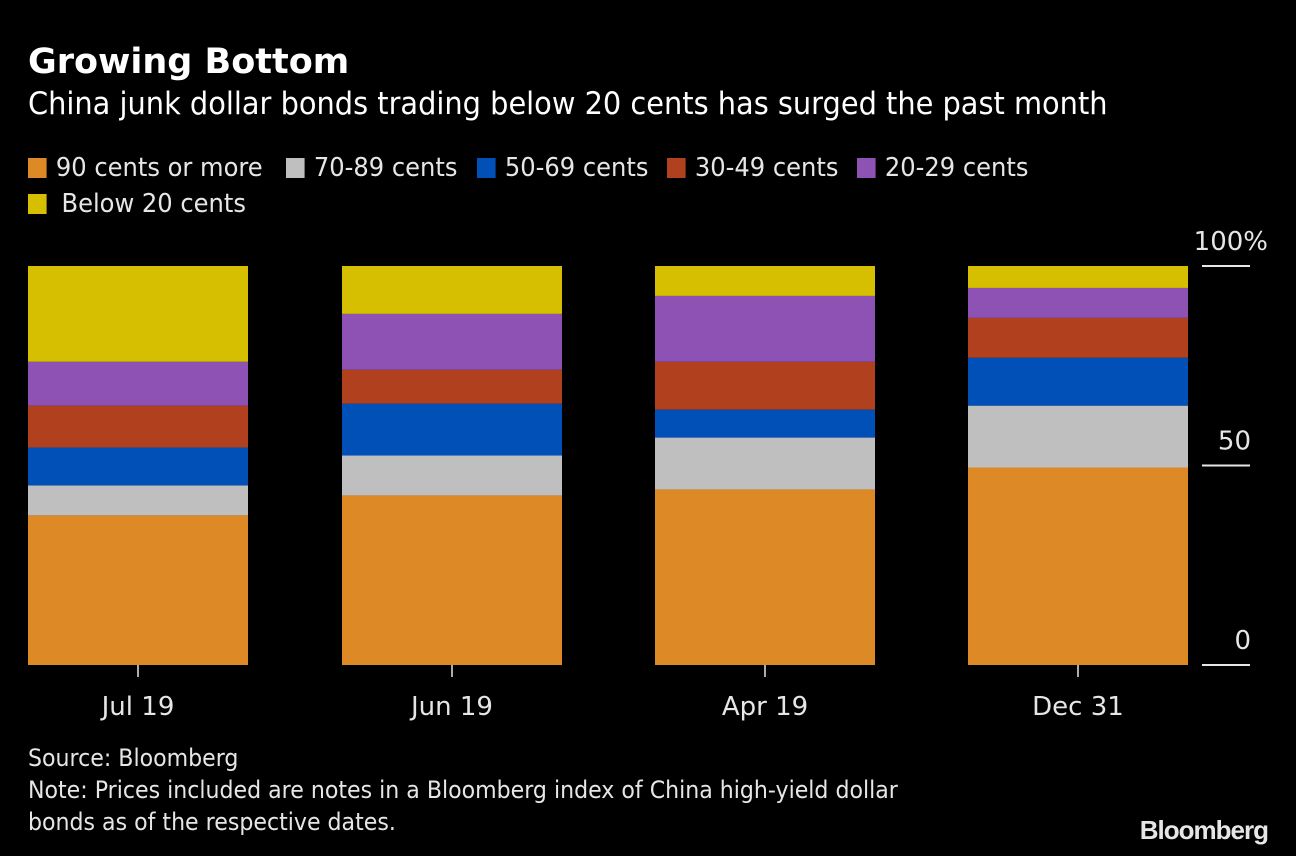  Describe the element at coordinates (1242, 641) in the screenshot. I see `y-tick-label: 0` at that location.